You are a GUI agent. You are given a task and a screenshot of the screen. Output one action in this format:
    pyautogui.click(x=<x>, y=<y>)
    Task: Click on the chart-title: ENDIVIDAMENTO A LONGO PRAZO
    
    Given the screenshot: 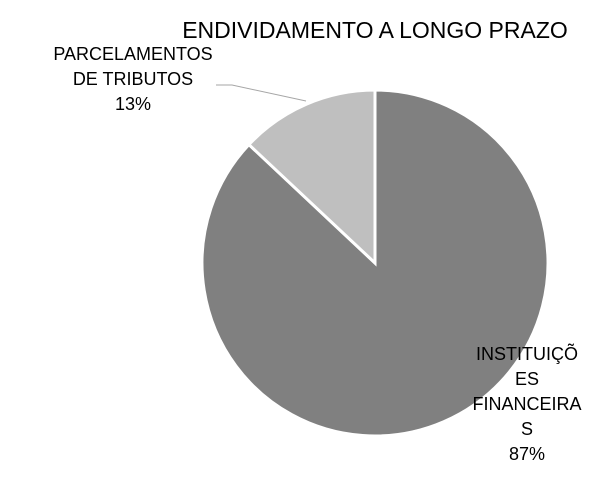 What is the action you would take?
    pyautogui.click(x=375, y=30)
    